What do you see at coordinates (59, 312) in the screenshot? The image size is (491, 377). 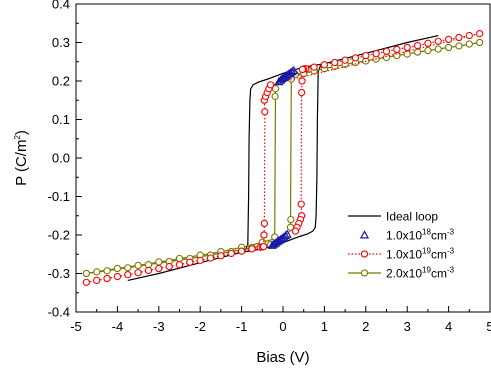 I see `y-tick-label: -0.4` at bounding box center [59, 312].